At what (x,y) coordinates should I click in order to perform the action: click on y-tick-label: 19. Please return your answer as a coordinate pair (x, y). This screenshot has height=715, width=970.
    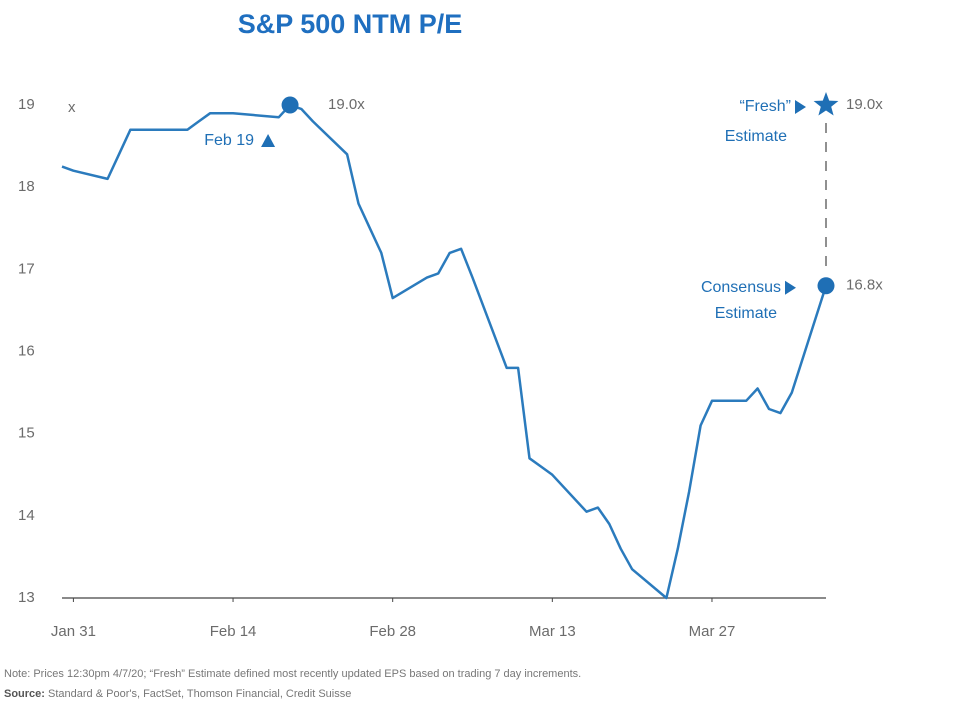
    Looking at the image, I should click on (26, 104).